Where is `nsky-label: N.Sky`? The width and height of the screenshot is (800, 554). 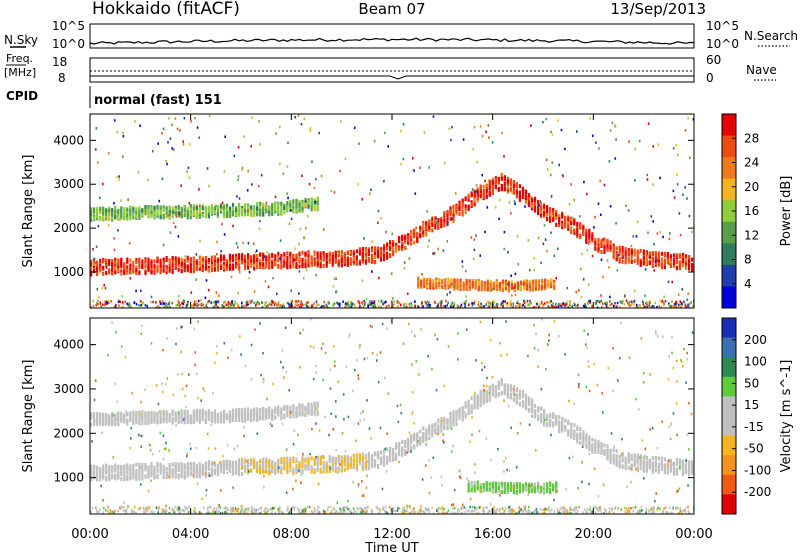 nsky-label: N.Sky is located at coordinates (21, 40).